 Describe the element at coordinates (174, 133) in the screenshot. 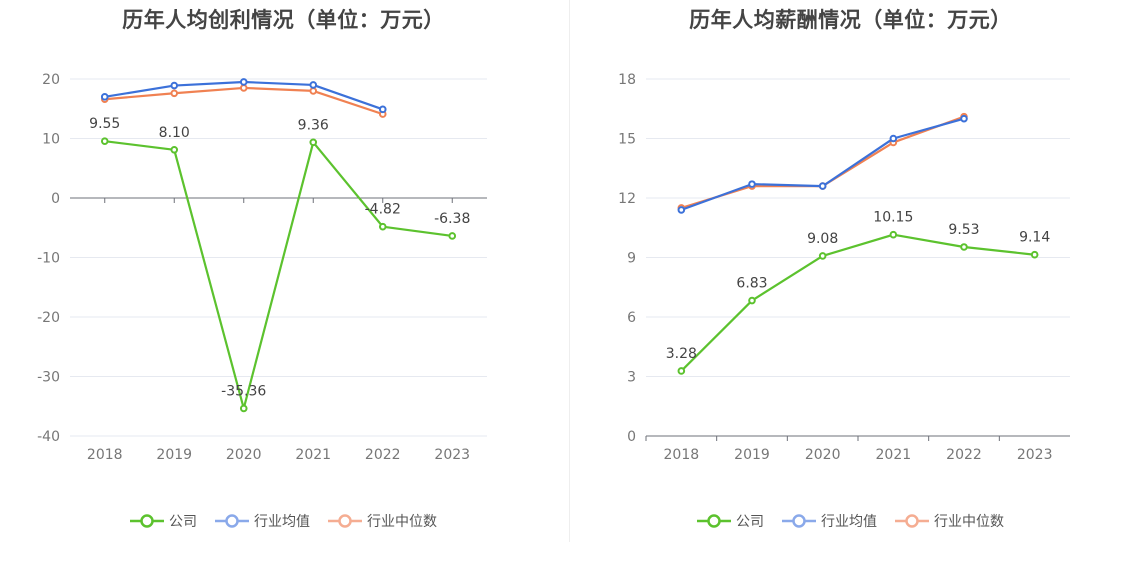

I see `data-label: 8.10` at that location.